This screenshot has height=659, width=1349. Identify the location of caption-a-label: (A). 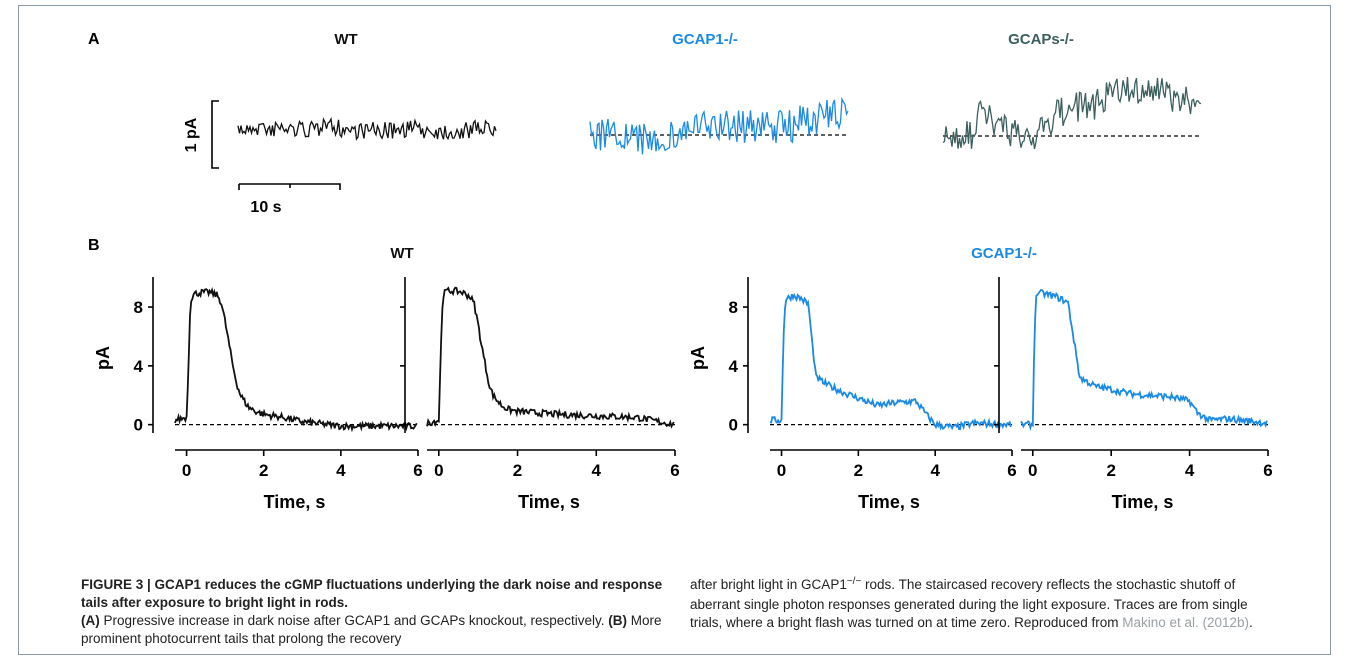
(90, 620).